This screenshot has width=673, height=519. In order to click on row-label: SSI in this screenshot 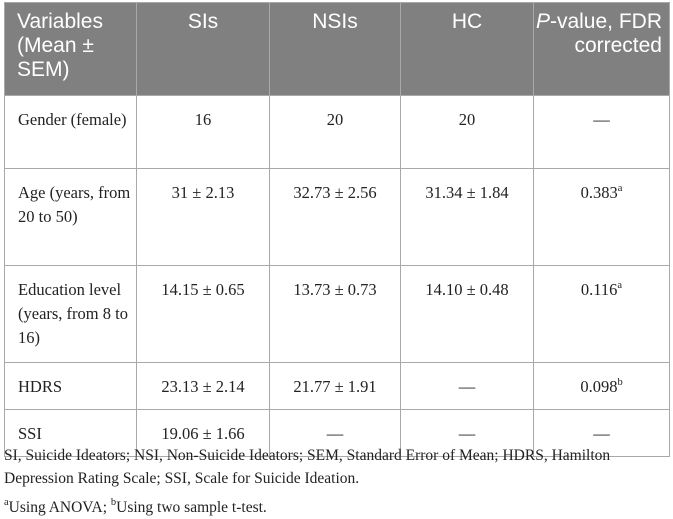, I will do `click(70, 433)`.